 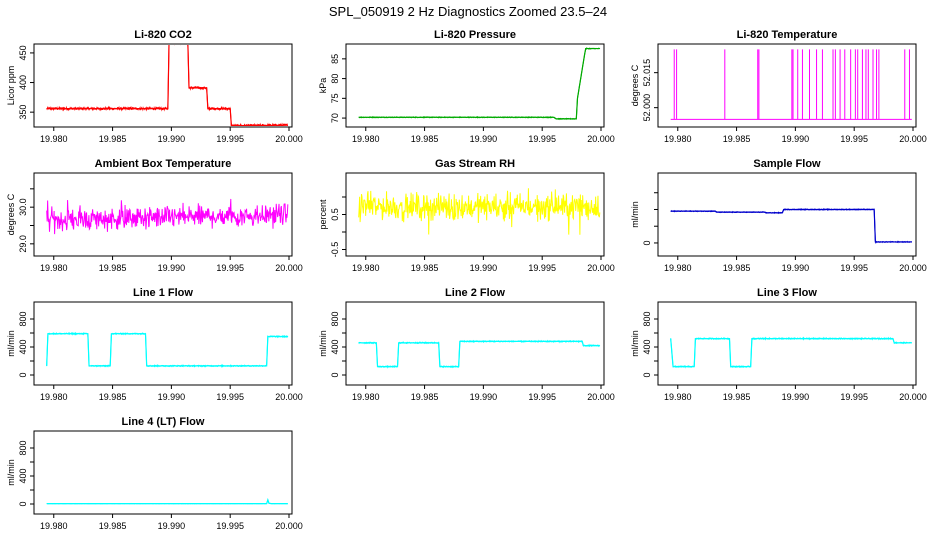 What do you see at coordinates (163, 164) in the screenshot?
I see `panel-title: Ambient Box Temperature` at bounding box center [163, 164].